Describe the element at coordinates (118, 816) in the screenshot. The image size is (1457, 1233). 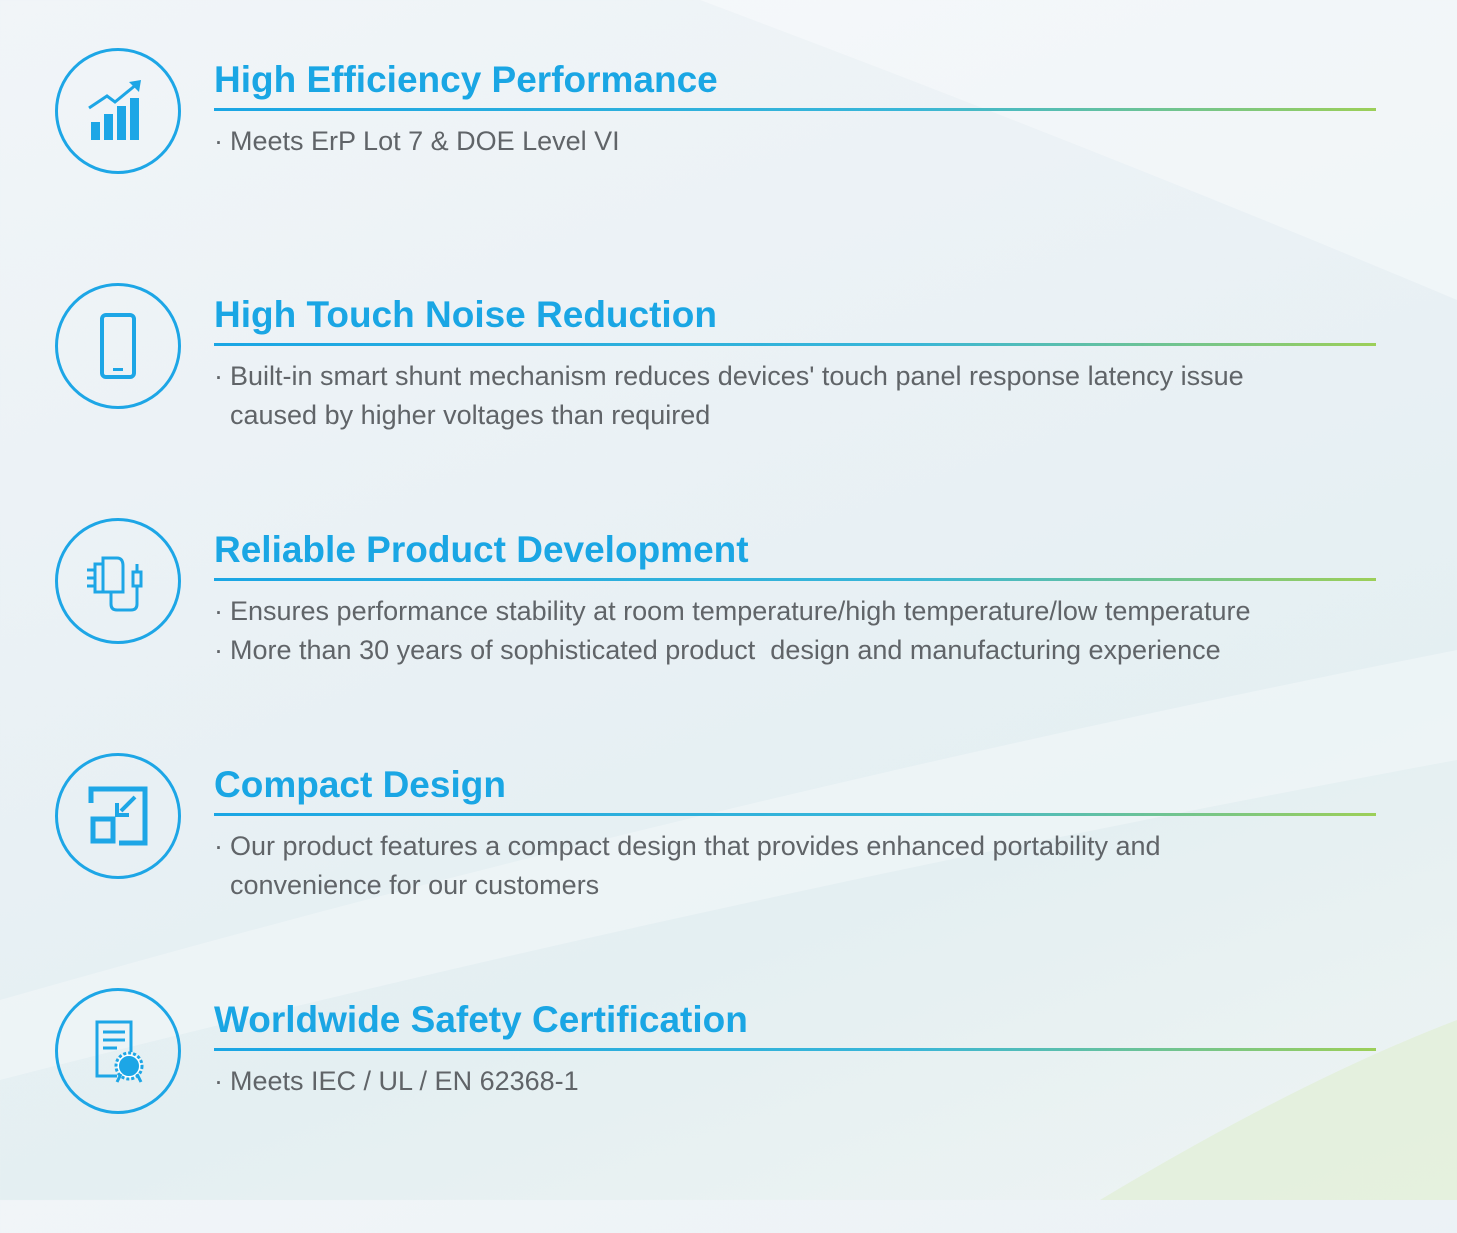
I see `compact-resize-icon` at that location.